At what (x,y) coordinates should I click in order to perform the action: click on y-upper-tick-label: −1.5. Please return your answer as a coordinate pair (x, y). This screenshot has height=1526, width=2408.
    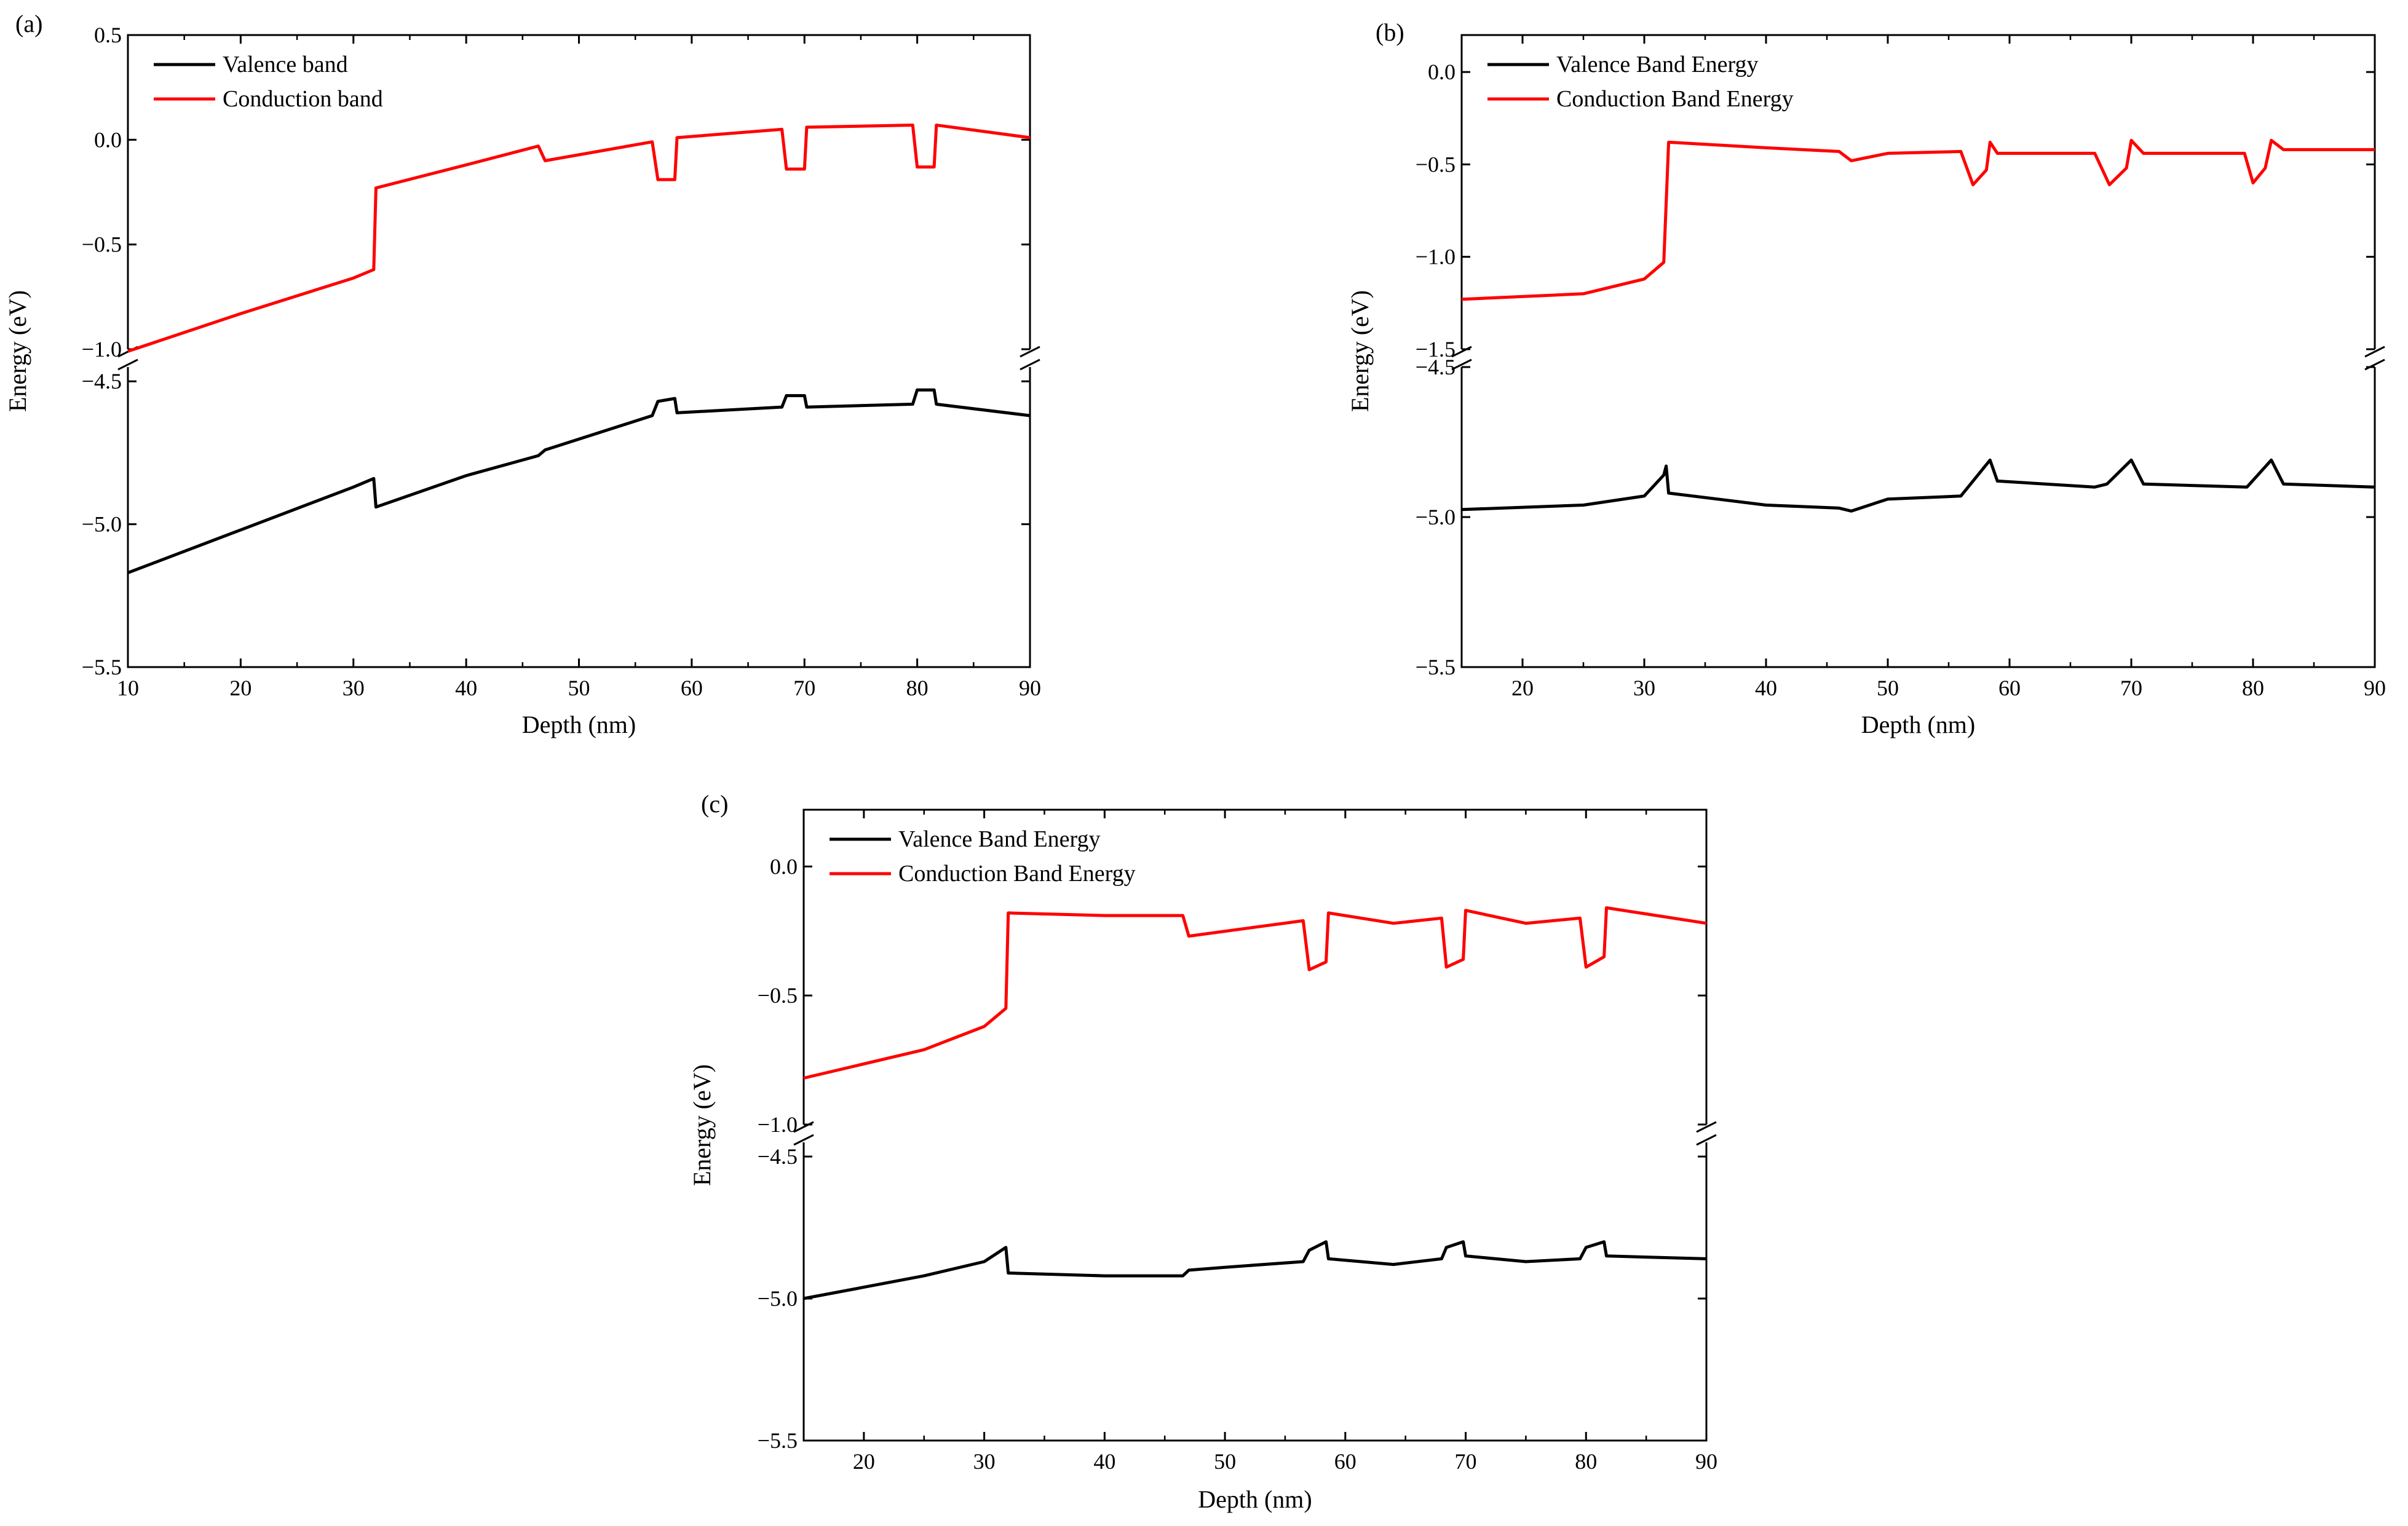
    Looking at the image, I should click on (1435, 349).